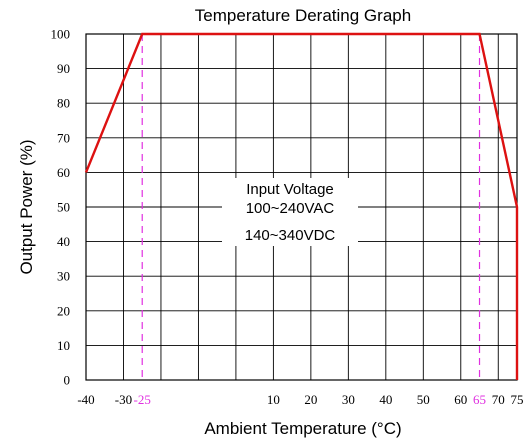  I want to click on x-tick-label: 40, so click(385, 399).